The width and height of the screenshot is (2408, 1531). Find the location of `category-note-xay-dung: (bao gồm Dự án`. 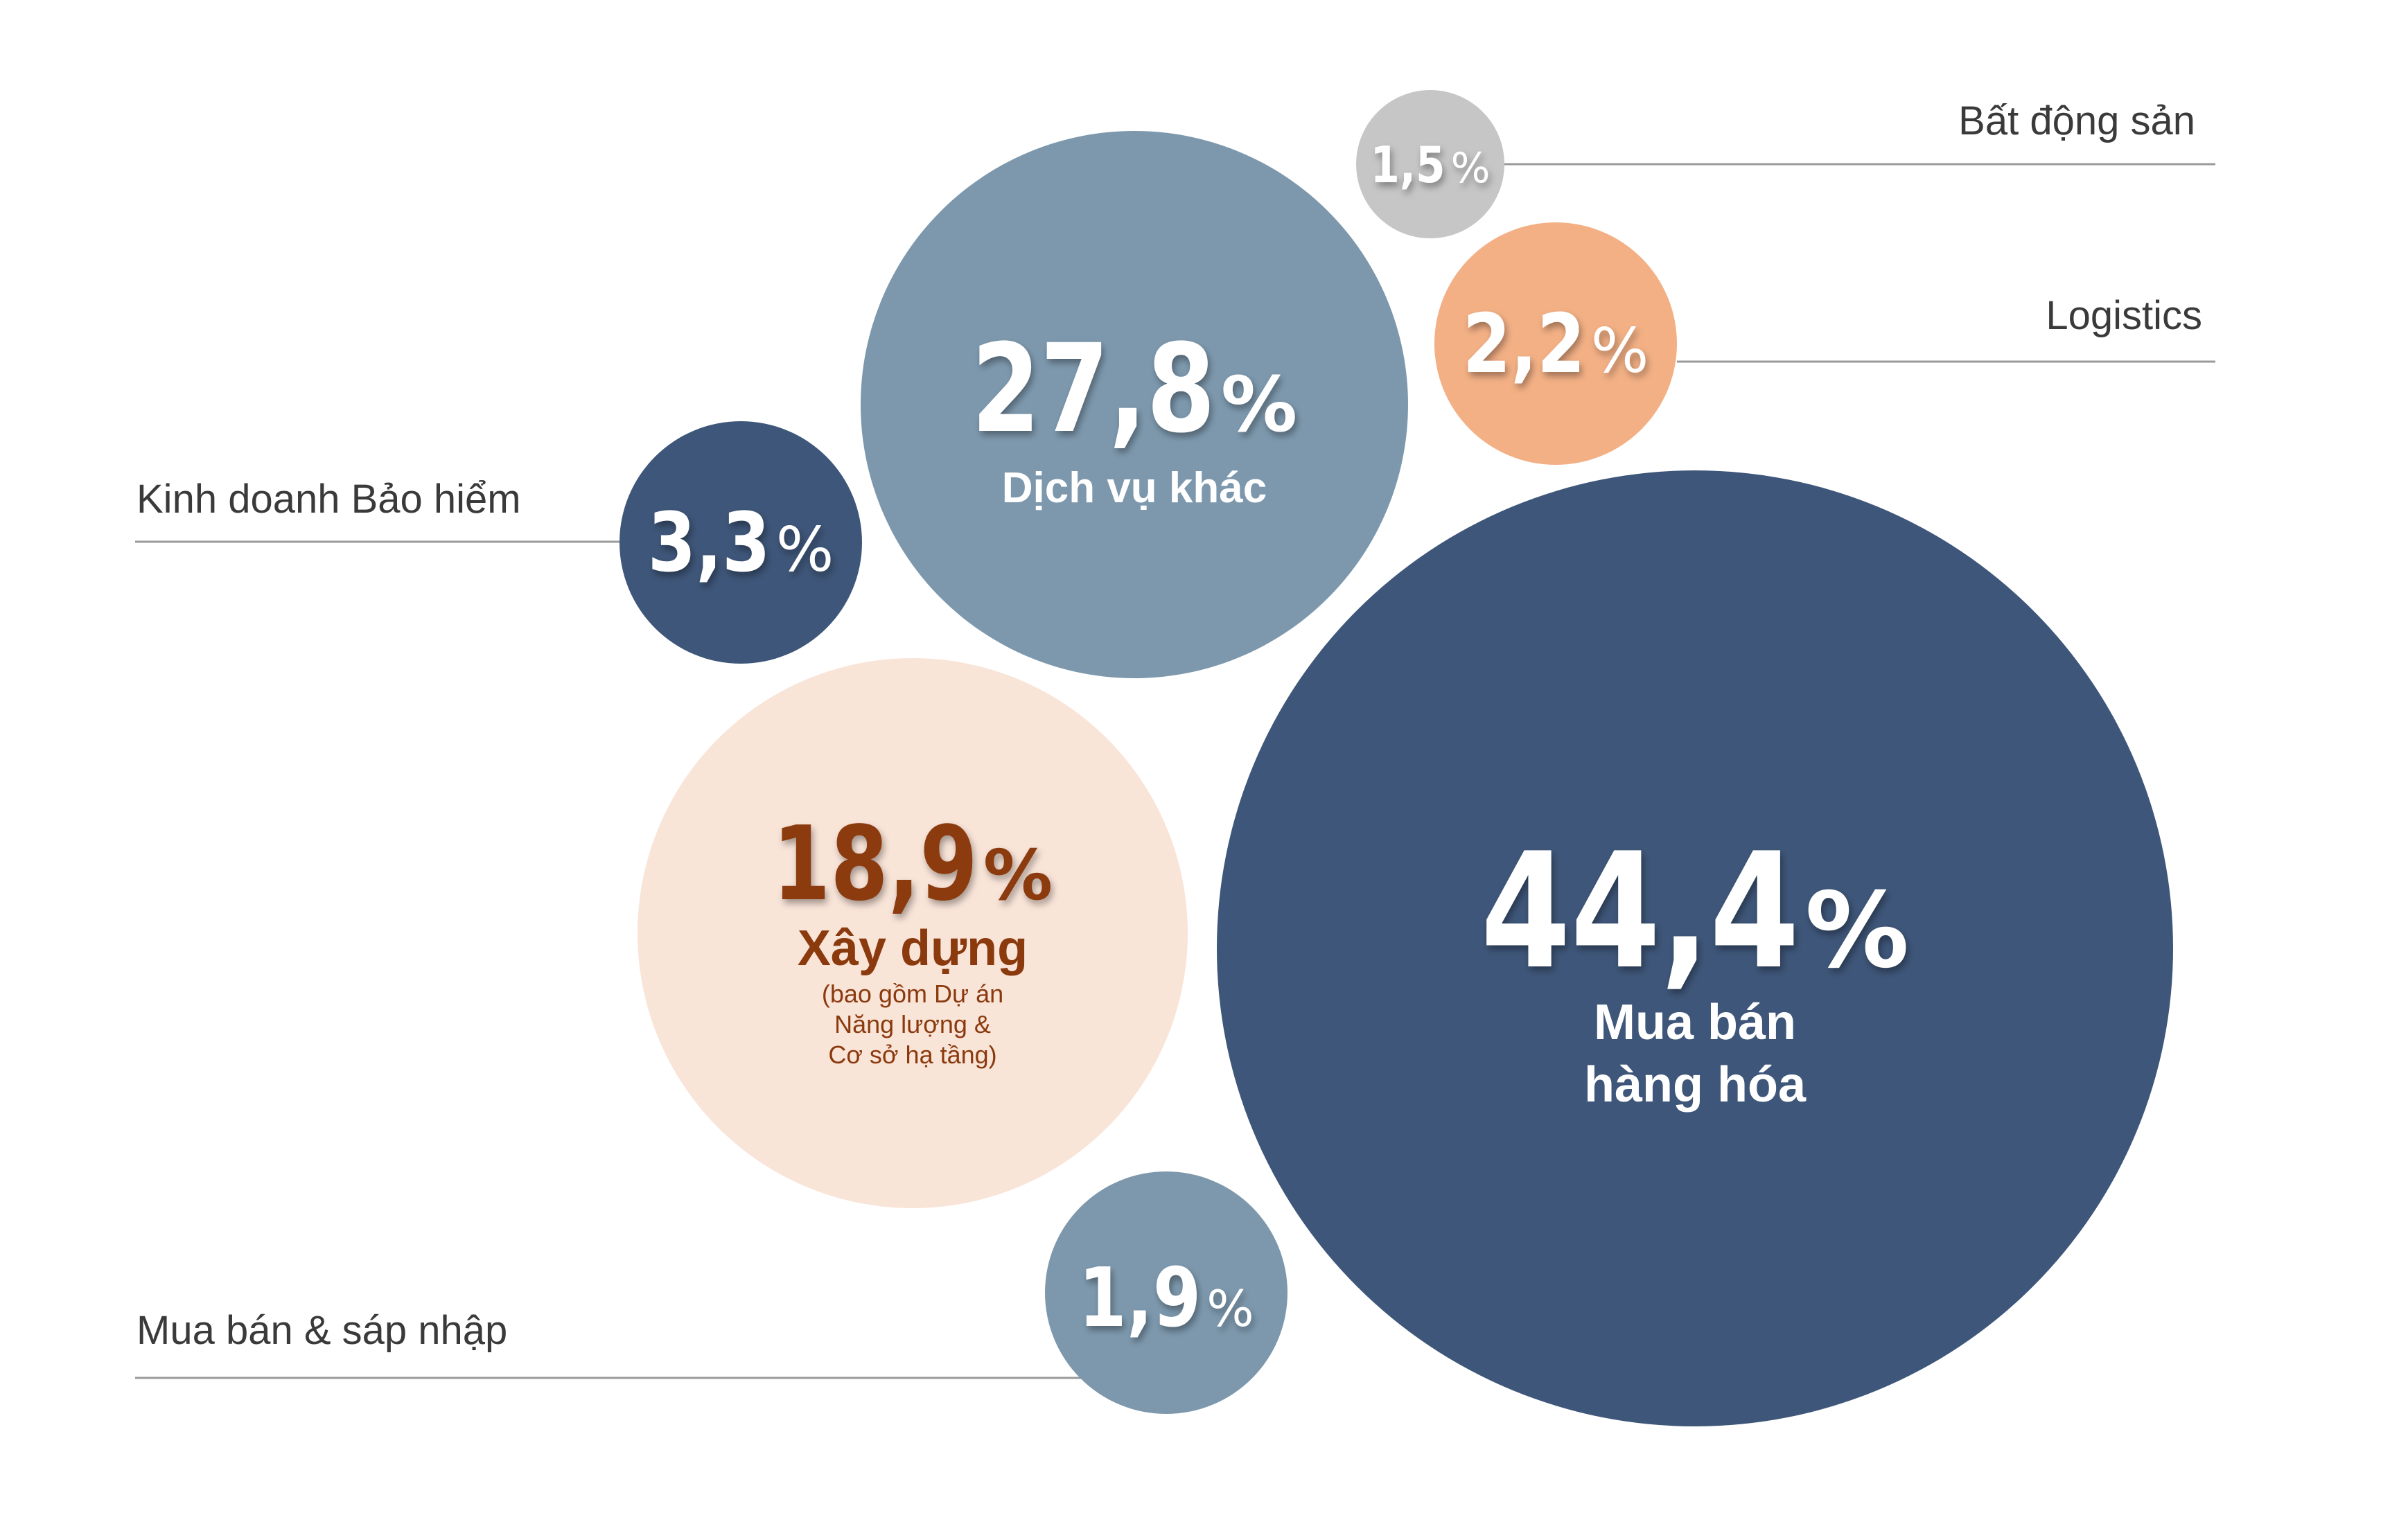

category-note-xay-dung: (bao gồm Dự án is located at coordinates (912, 994).